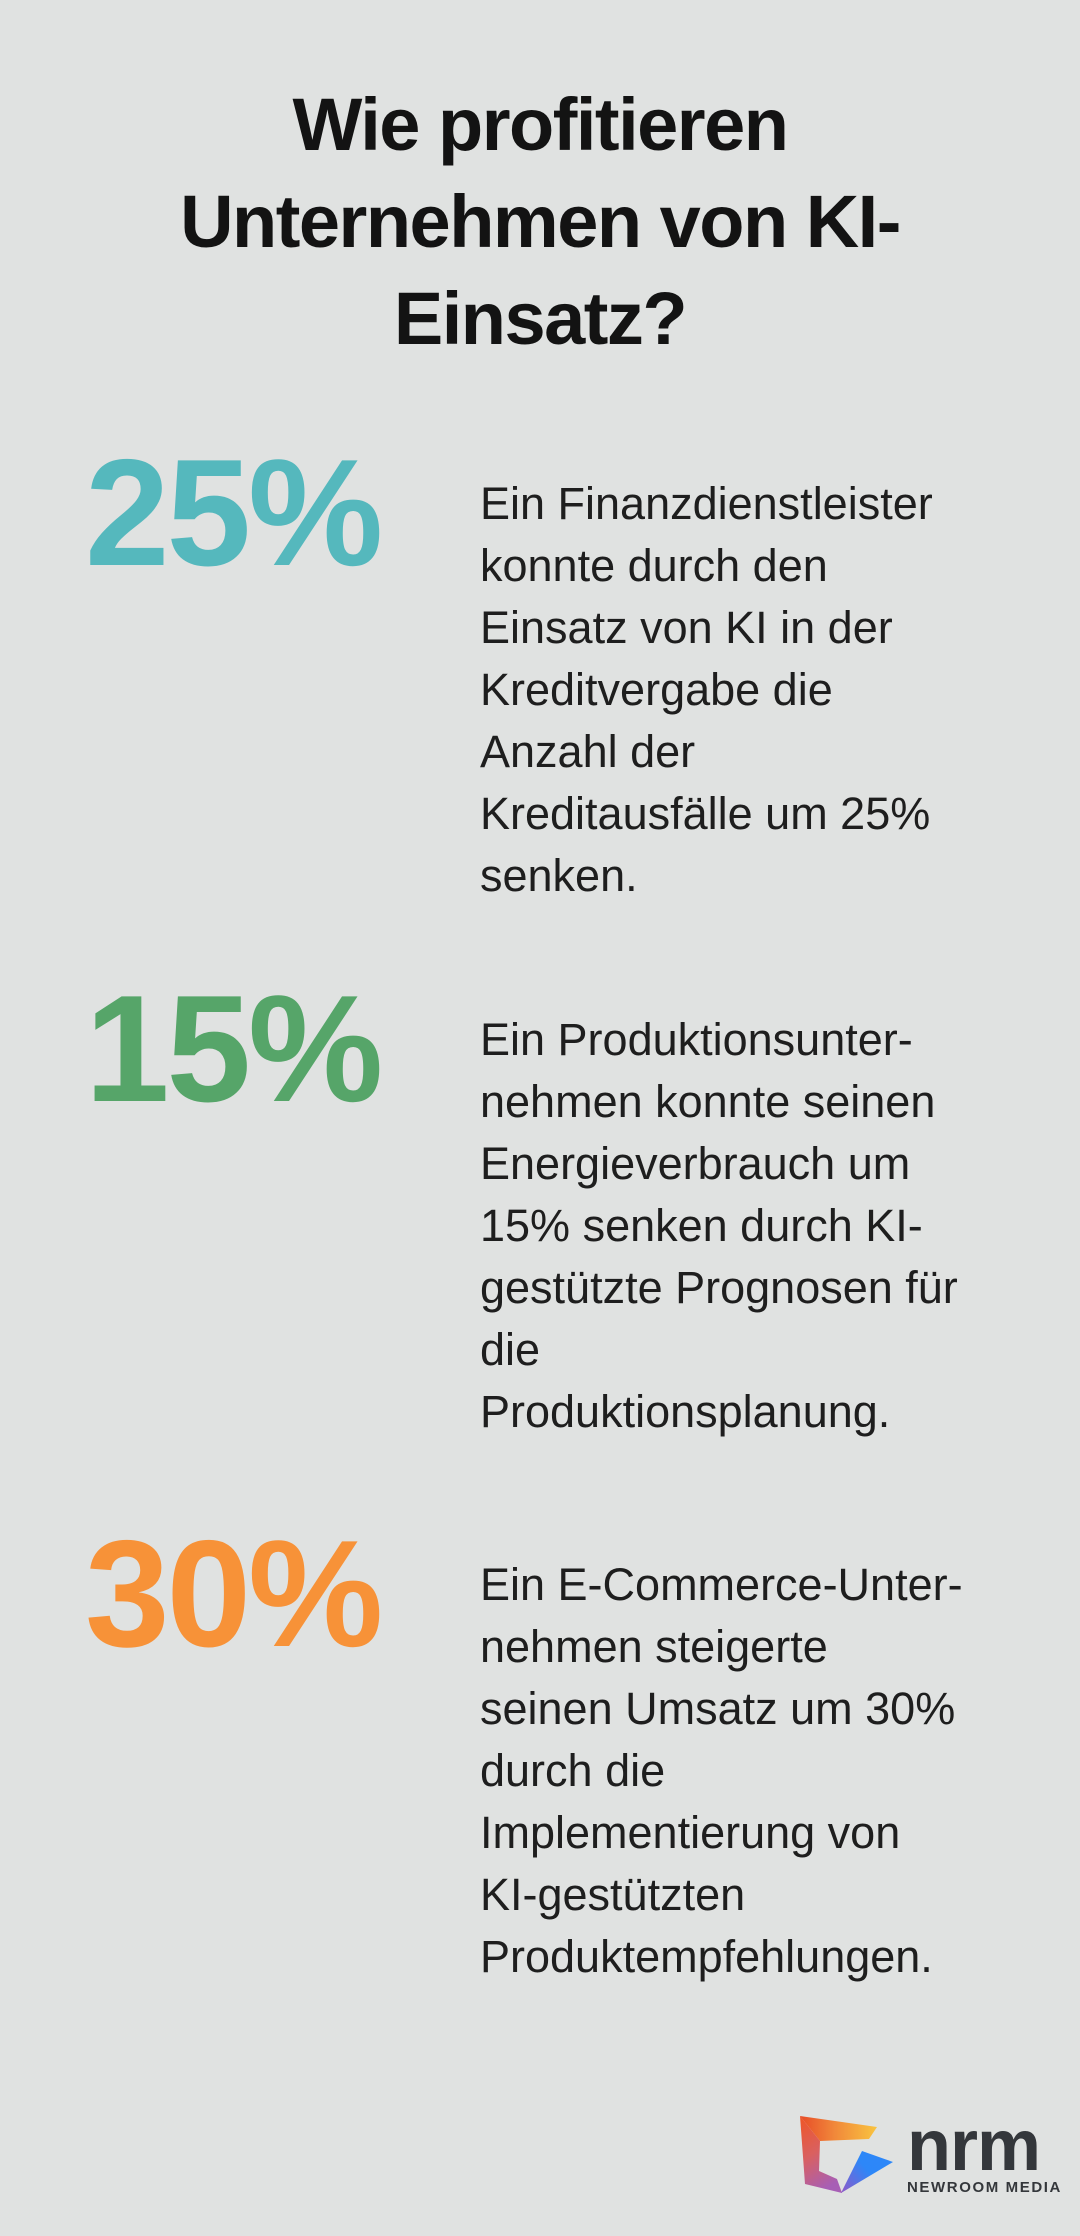 This screenshot has width=1080, height=2236. Describe the element at coordinates (234, 513) in the screenshot. I see `stat-value-25: 25%` at that location.